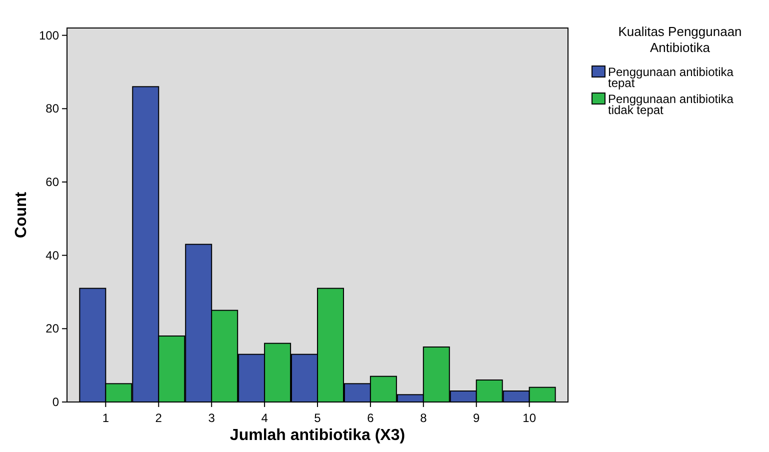  I want to click on y-tick-label: 0, so click(56, 402).